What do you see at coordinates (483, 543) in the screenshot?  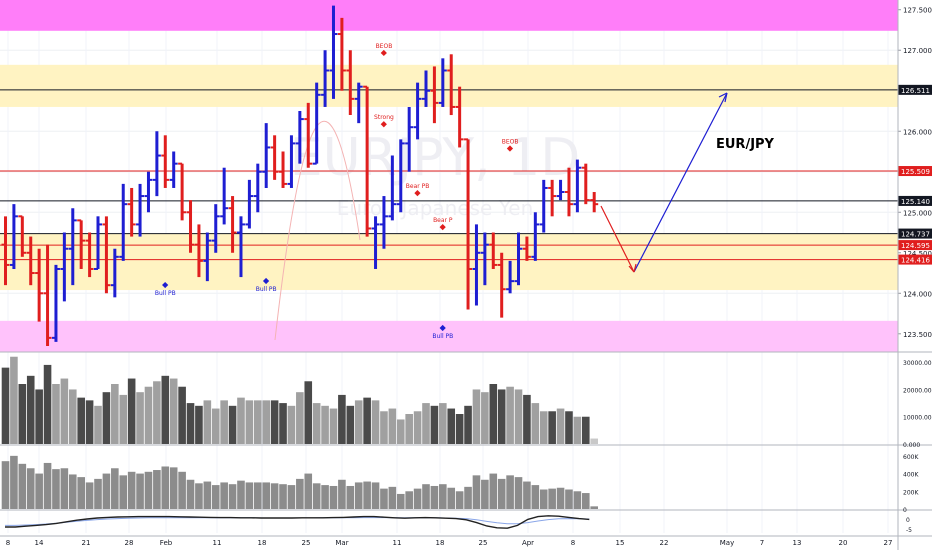 I see `time-axis-label: 25` at bounding box center [483, 543].